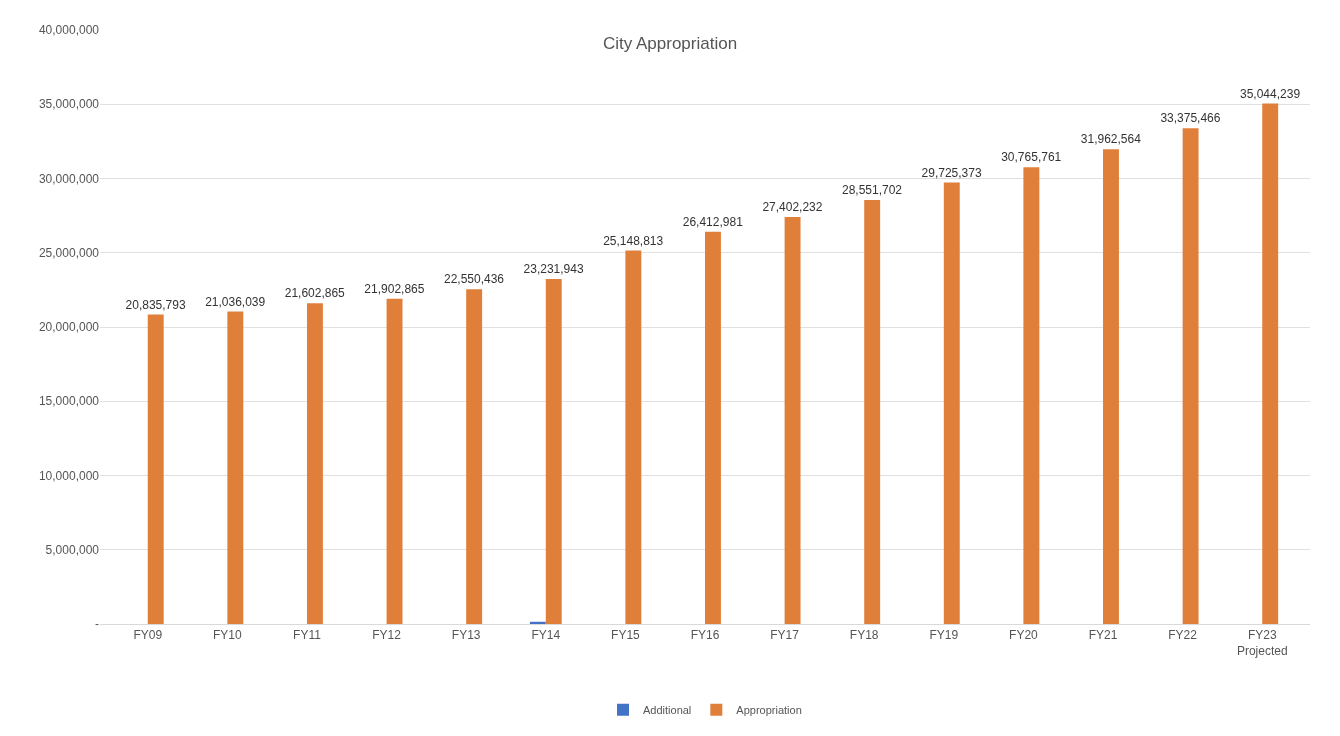  Describe the element at coordinates (944, 635) in the screenshot. I see `x-tick-label: FY19` at that location.